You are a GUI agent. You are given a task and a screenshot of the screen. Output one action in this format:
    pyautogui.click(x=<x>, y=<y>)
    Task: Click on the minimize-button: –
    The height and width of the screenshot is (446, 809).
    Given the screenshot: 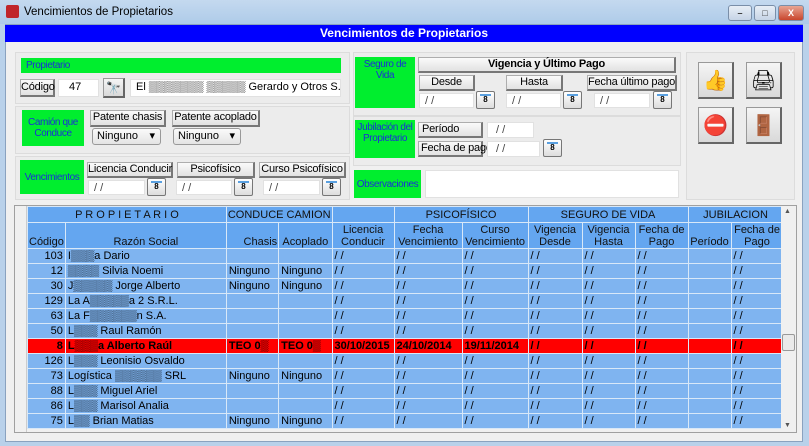 What is the action you would take?
    pyautogui.click(x=740, y=13)
    